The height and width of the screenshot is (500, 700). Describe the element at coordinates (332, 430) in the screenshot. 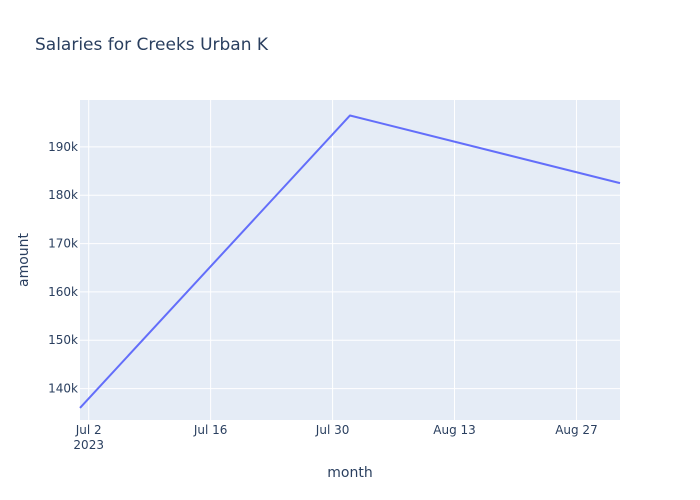

I see `x-tick-label: Jul 30` at that location.